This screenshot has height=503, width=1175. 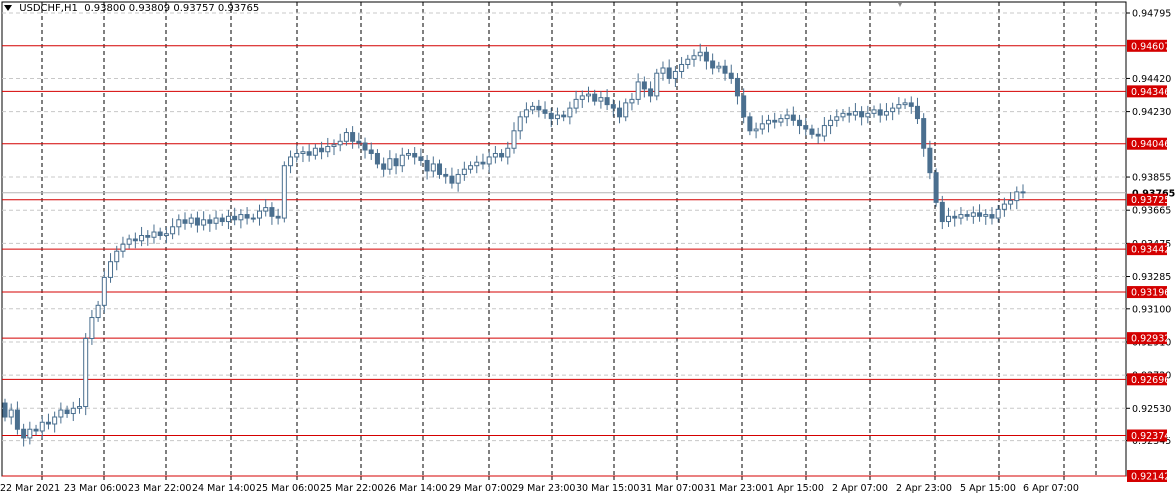 What do you see at coordinates (1150, 92) in the screenshot?
I see `level-label: 0.94346` at bounding box center [1150, 92].